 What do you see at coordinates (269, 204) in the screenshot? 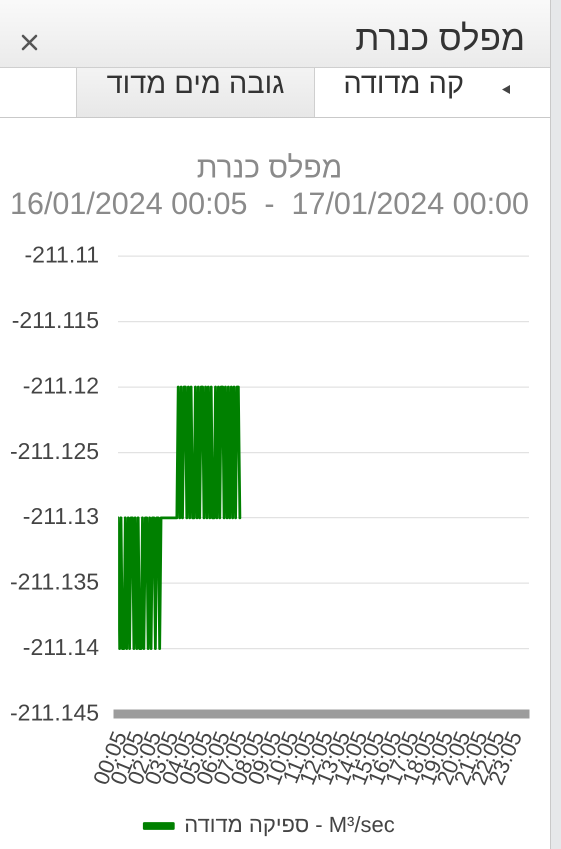
I see `chart-subtitle: 16/01/2024 00:05 - 17/01/2024 00:00` at bounding box center [269, 204].